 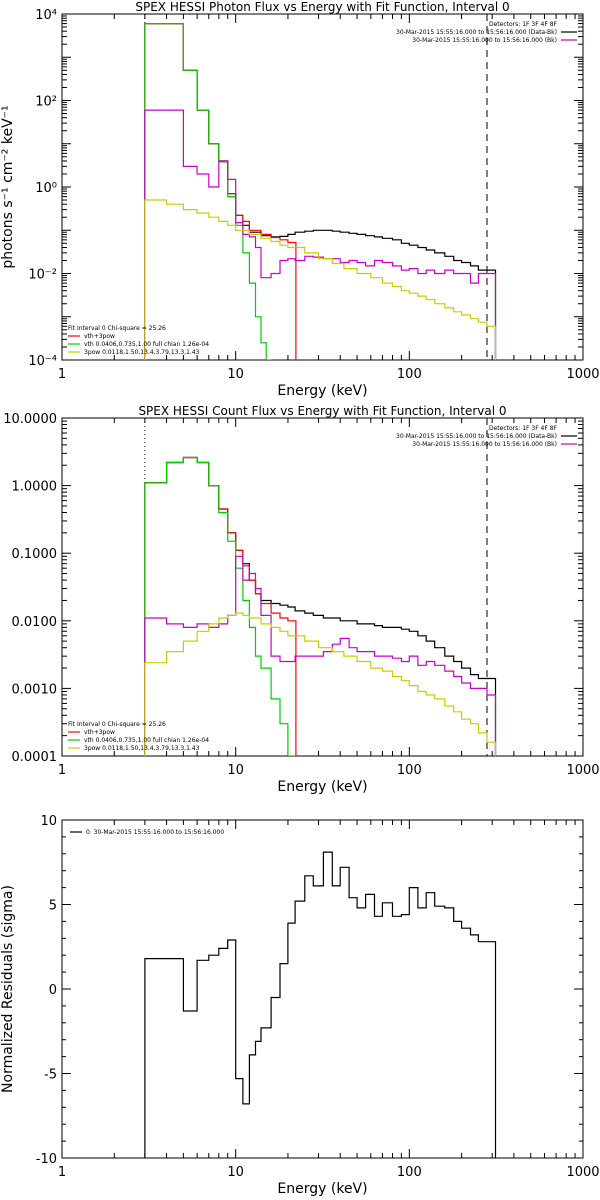 I want to click on series-group, so click(x=320, y=606).